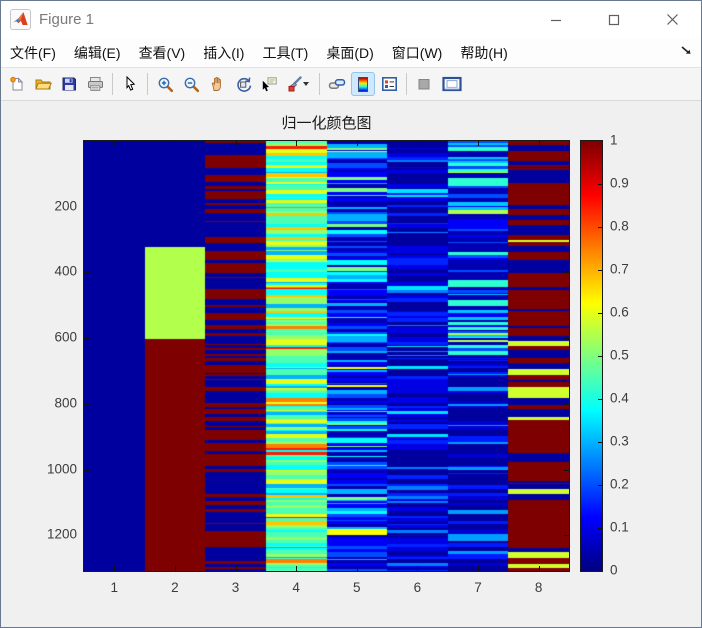  What do you see at coordinates (224, 52) in the screenshot?
I see `menu-item: 插入(I)` at bounding box center [224, 52].